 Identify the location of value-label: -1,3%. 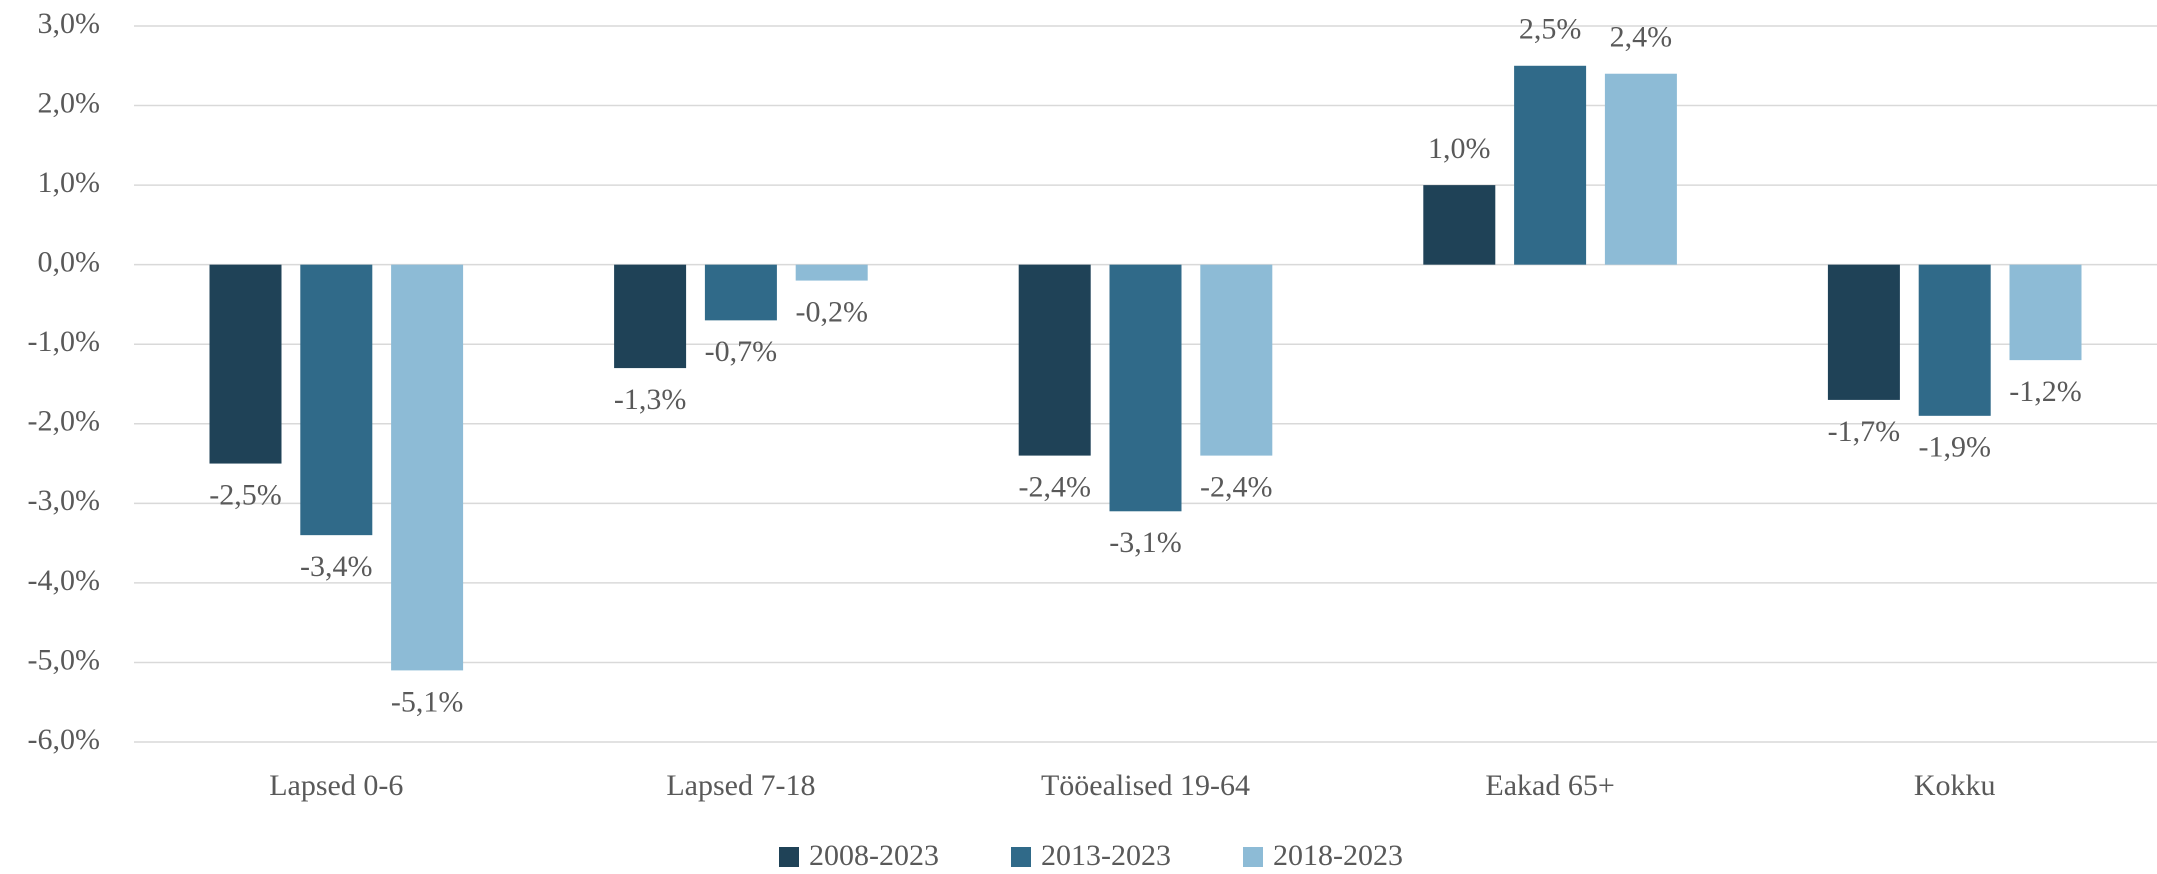
(650, 399).